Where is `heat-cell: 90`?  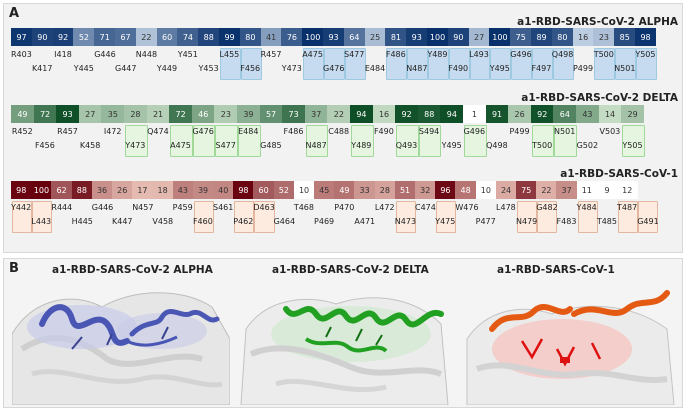
heat-cell: 90 is located at coordinates (458, 37).